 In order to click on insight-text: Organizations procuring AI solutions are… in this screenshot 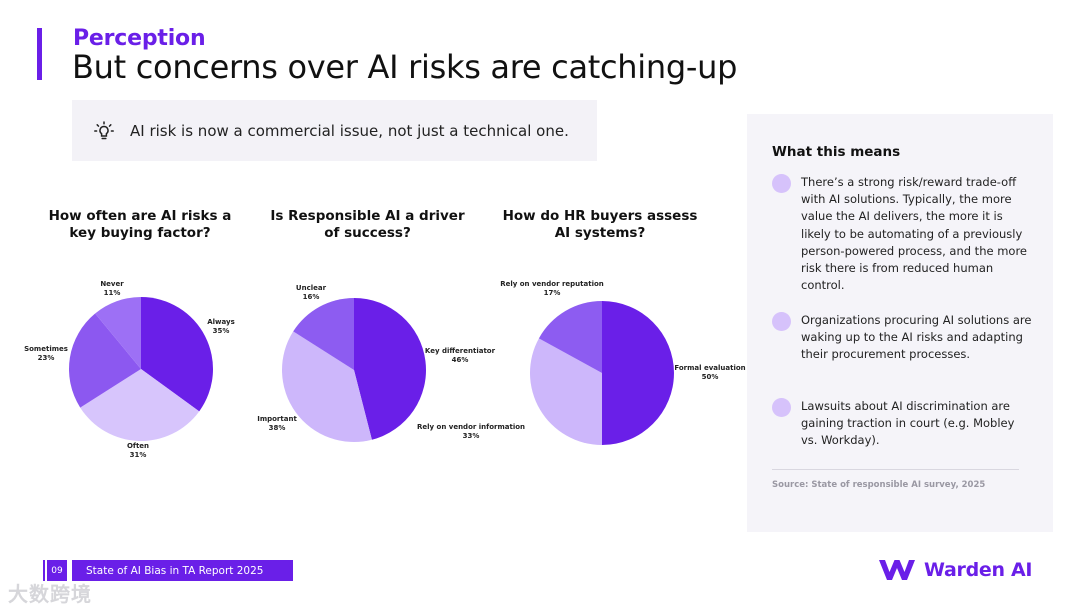, I will do `click(916, 337)`.